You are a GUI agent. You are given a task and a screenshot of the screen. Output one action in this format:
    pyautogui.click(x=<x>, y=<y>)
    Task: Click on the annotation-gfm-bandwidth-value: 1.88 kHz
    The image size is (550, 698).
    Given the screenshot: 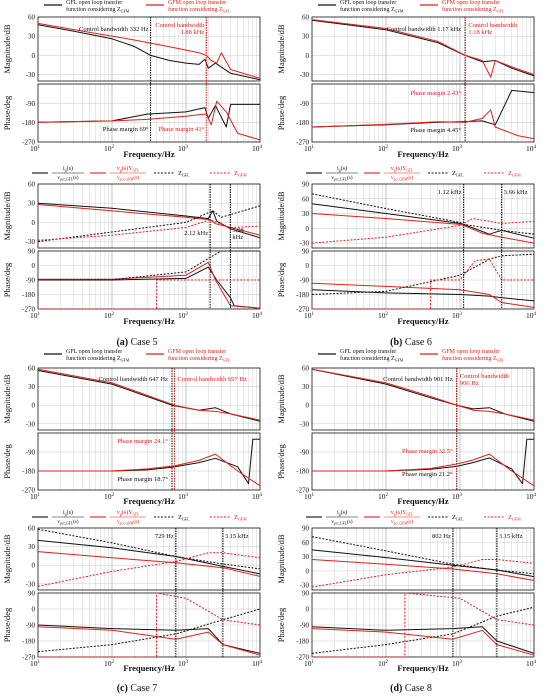 What is the action you would take?
    pyautogui.click(x=192, y=32)
    